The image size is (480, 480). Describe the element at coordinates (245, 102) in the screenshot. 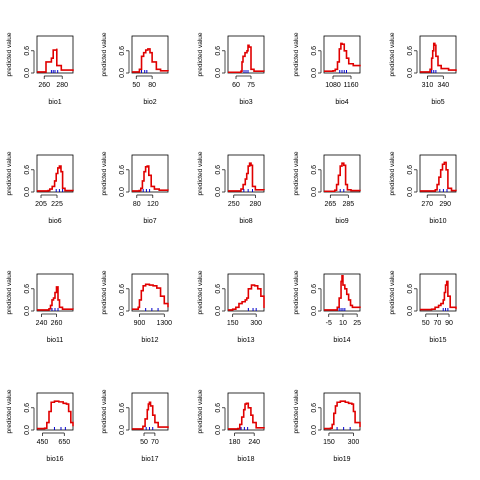

I see `x-axis-title: bio3` at that location.